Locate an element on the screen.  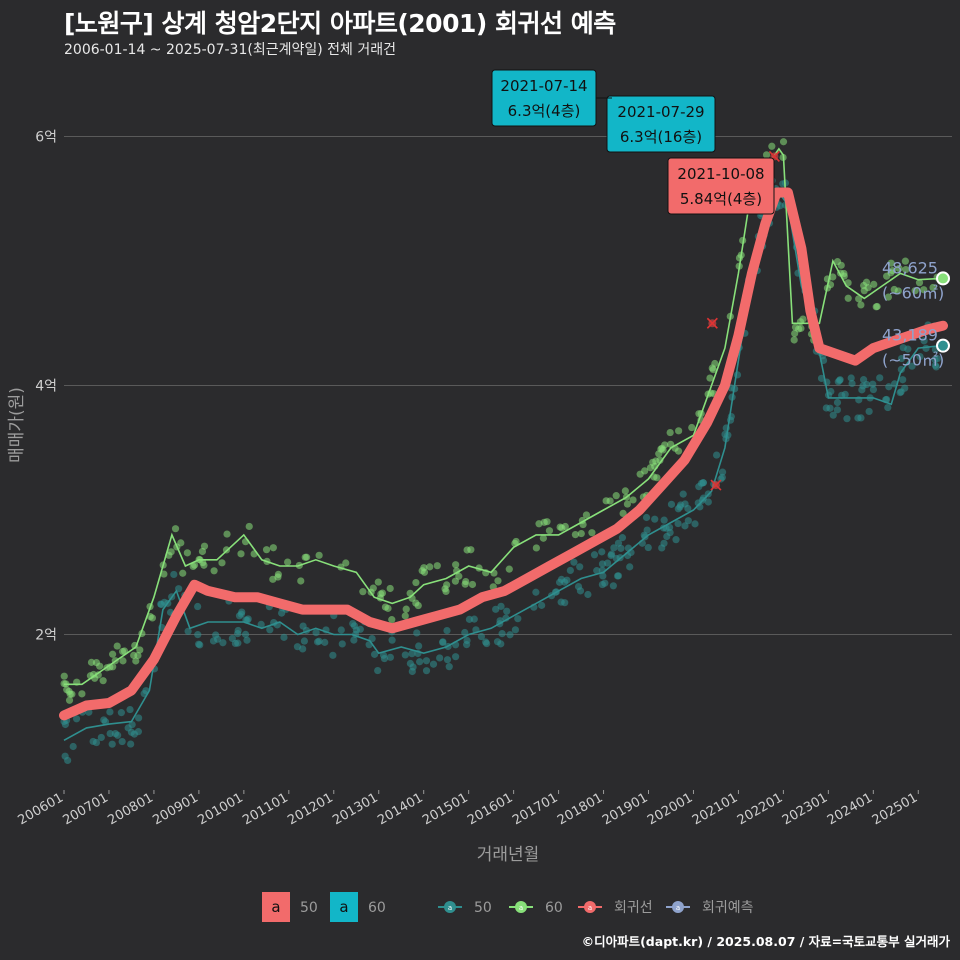
x-tick-label: 202001 is located at coordinates (670, 809).